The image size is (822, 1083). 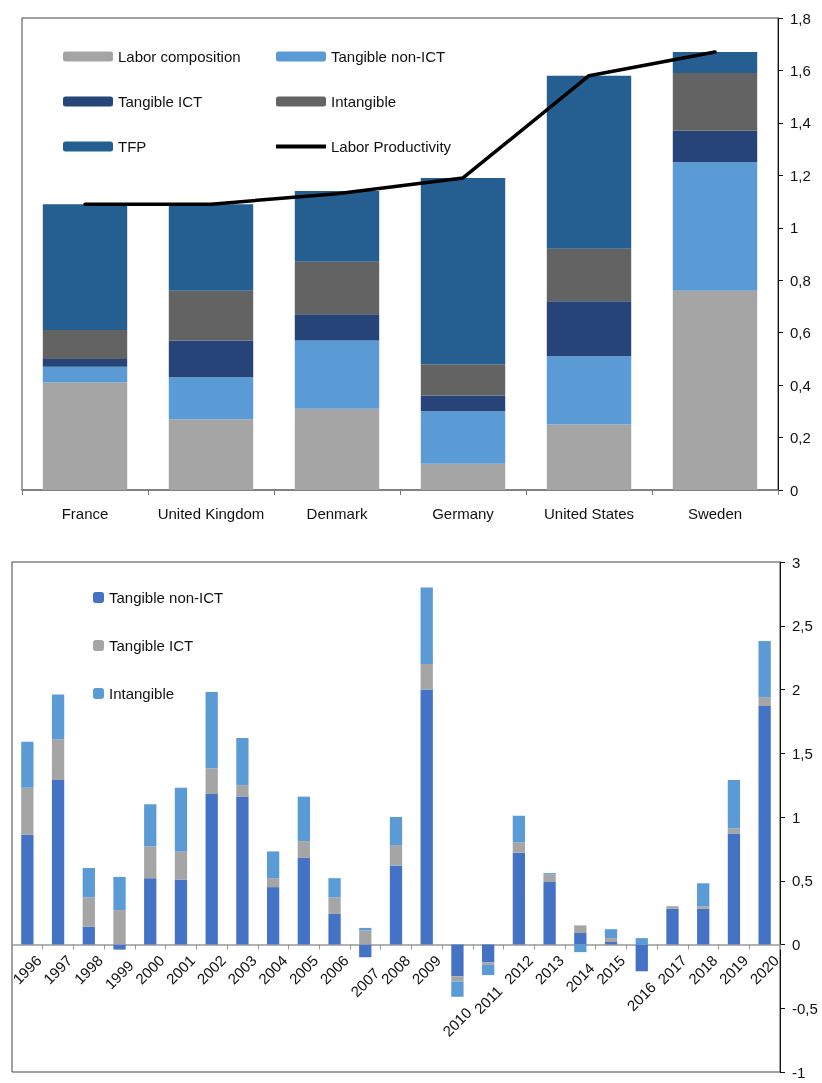 I want to click on y-tick-label: 1,6, so click(x=800, y=70).